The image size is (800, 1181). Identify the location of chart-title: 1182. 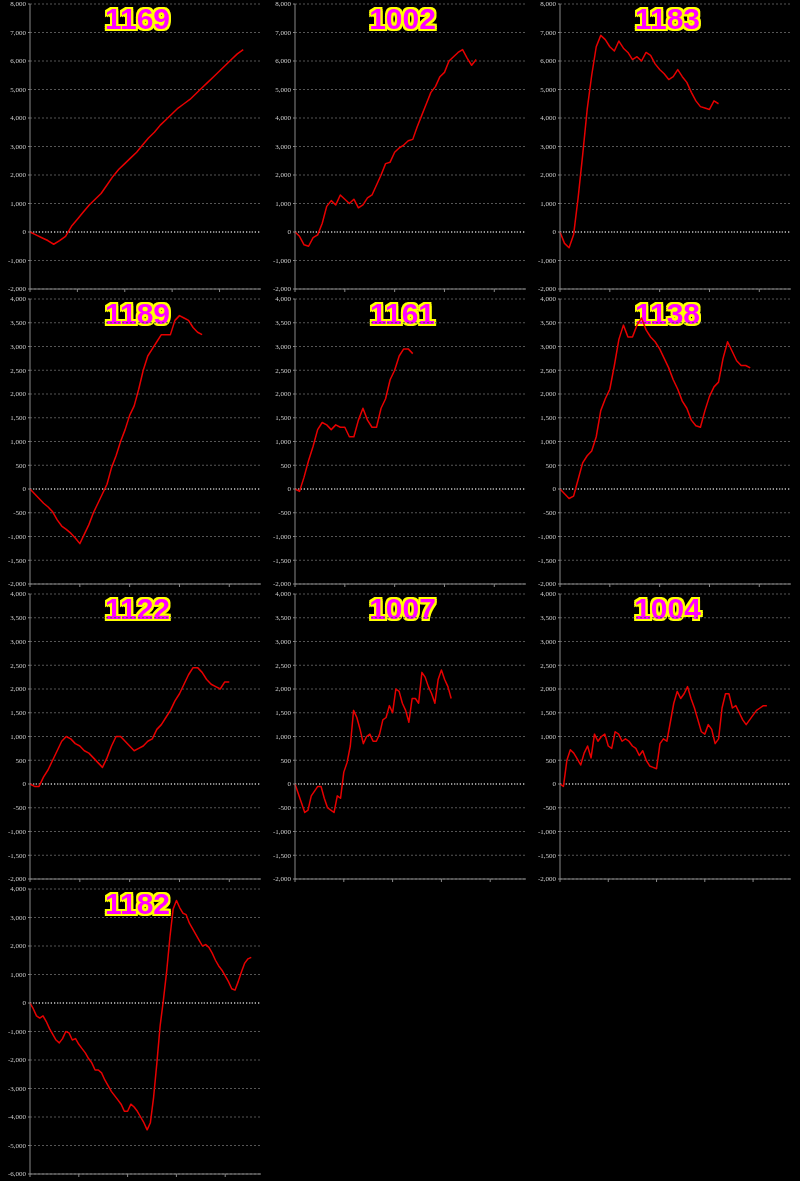
(137, 903).